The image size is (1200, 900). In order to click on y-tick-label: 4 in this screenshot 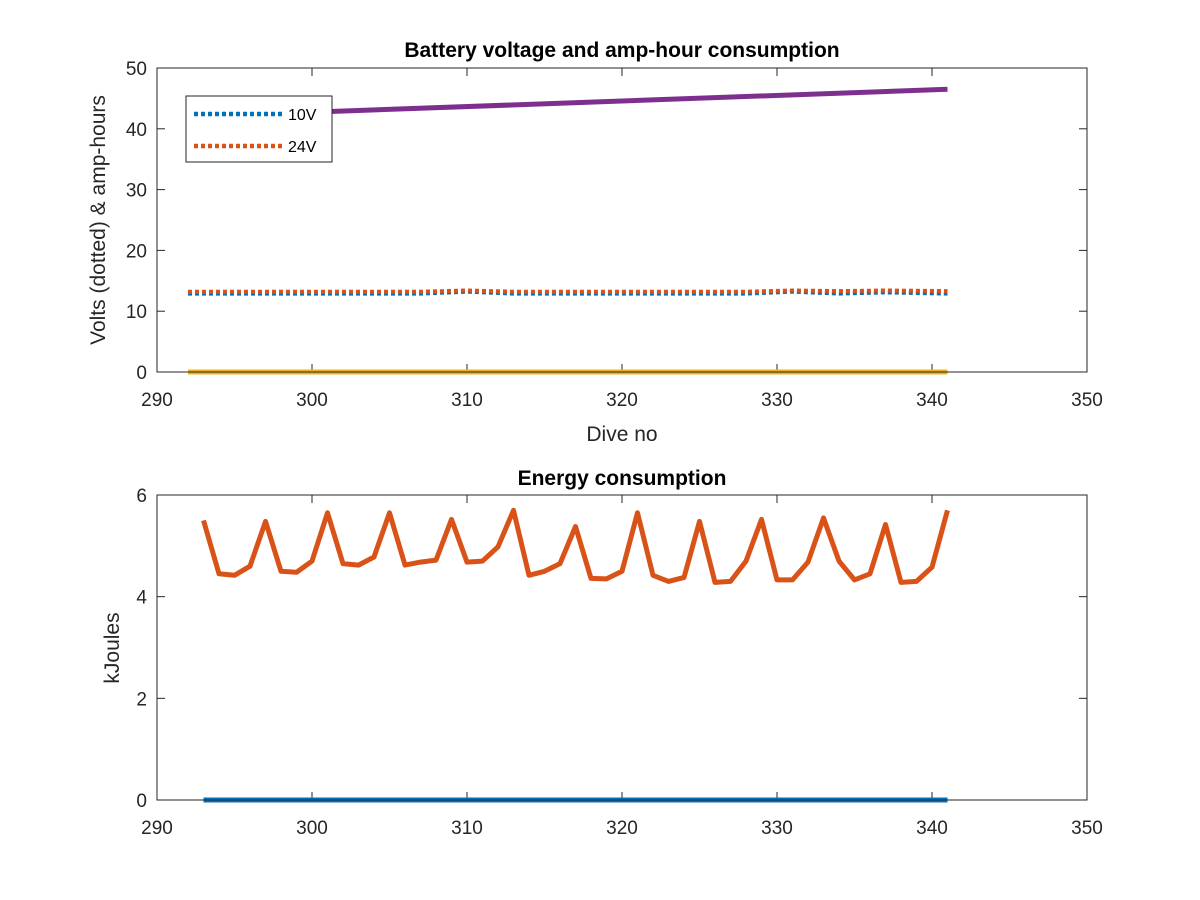, I will do `click(141, 598)`.